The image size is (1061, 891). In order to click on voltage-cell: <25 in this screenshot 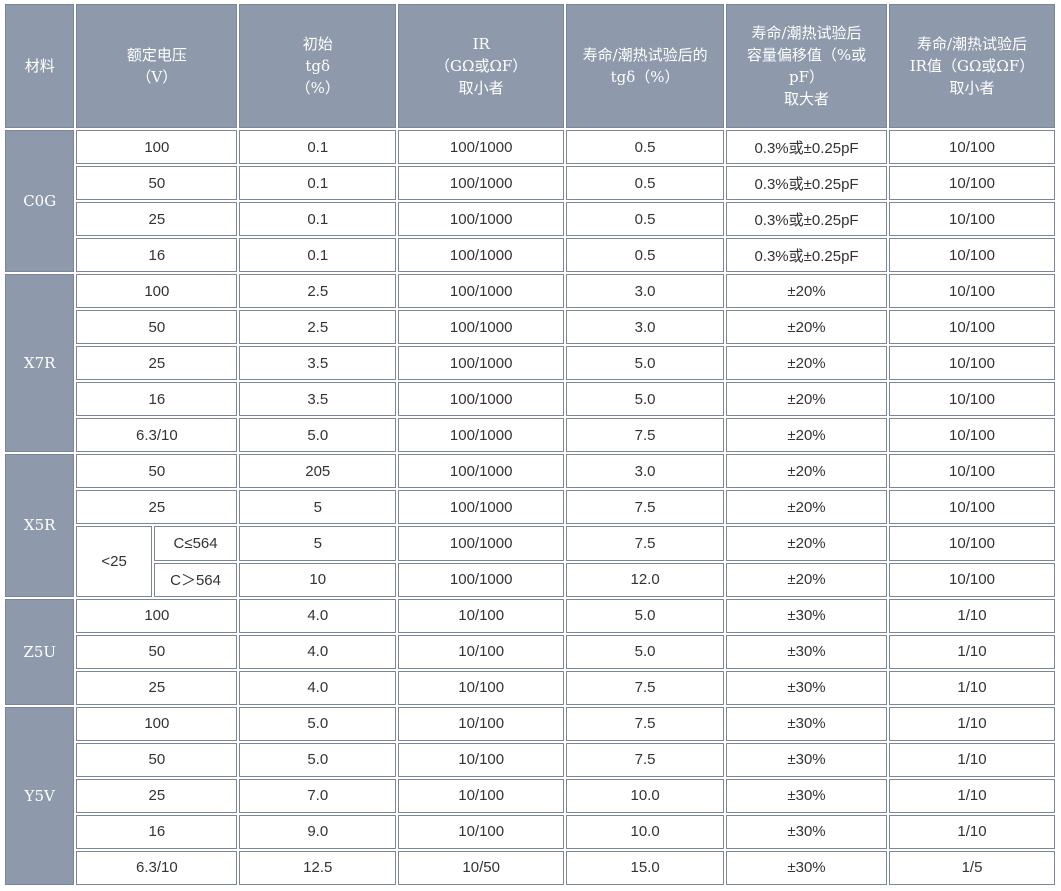, I will do `click(114, 561)`.